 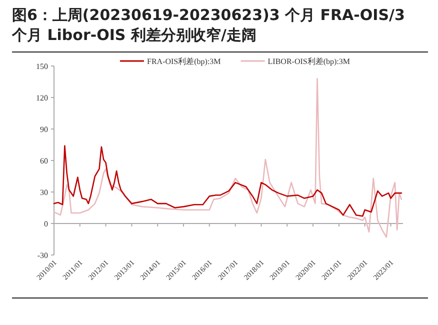 What do you see at coordinates (208, 25) in the screenshot?
I see `title: 图6：上周(20230619-20230623)3 个月 FRA-OIS/3 个月 Libor-OIS 利差分别收窄/走阔` at bounding box center [208, 25].